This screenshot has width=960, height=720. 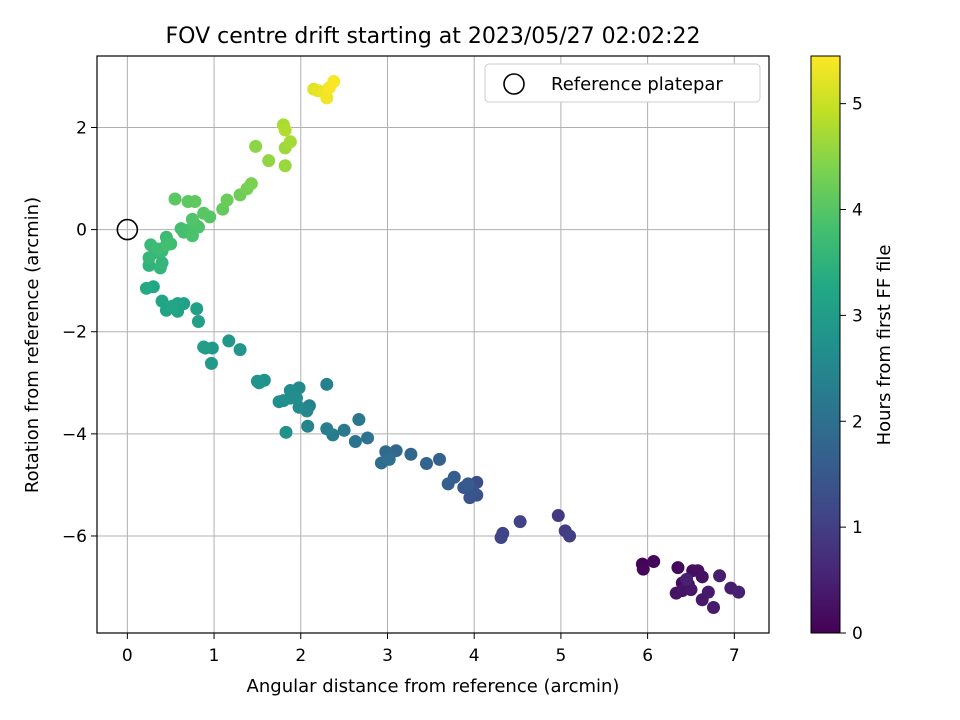 I want to click on colorbar-tick-label: 5, so click(x=857, y=105).